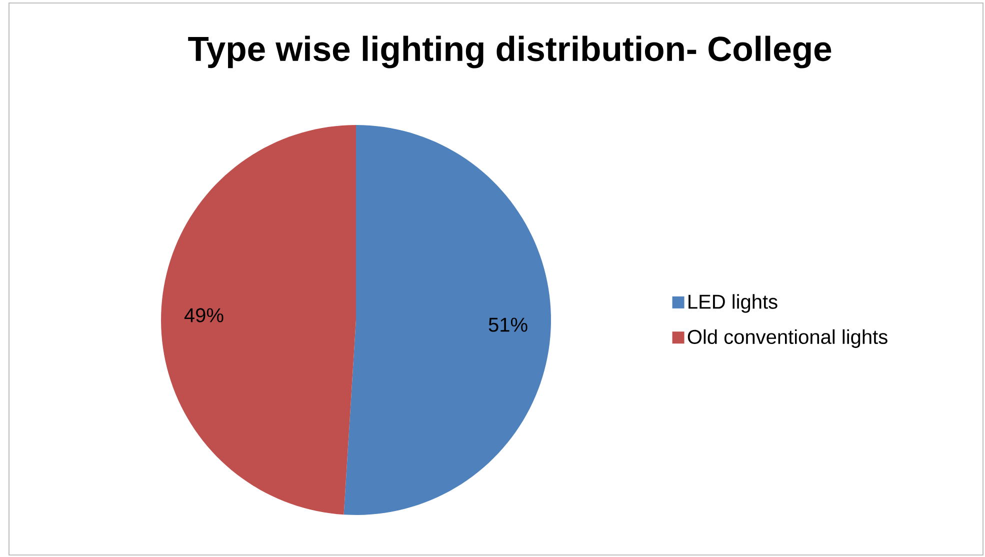 The height and width of the screenshot is (557, 985). What do you see at coordinates (510, 52) in the screenshot?
I see `chart-title: Type wise lighting distribution- College` at bounding box center [510, 52].